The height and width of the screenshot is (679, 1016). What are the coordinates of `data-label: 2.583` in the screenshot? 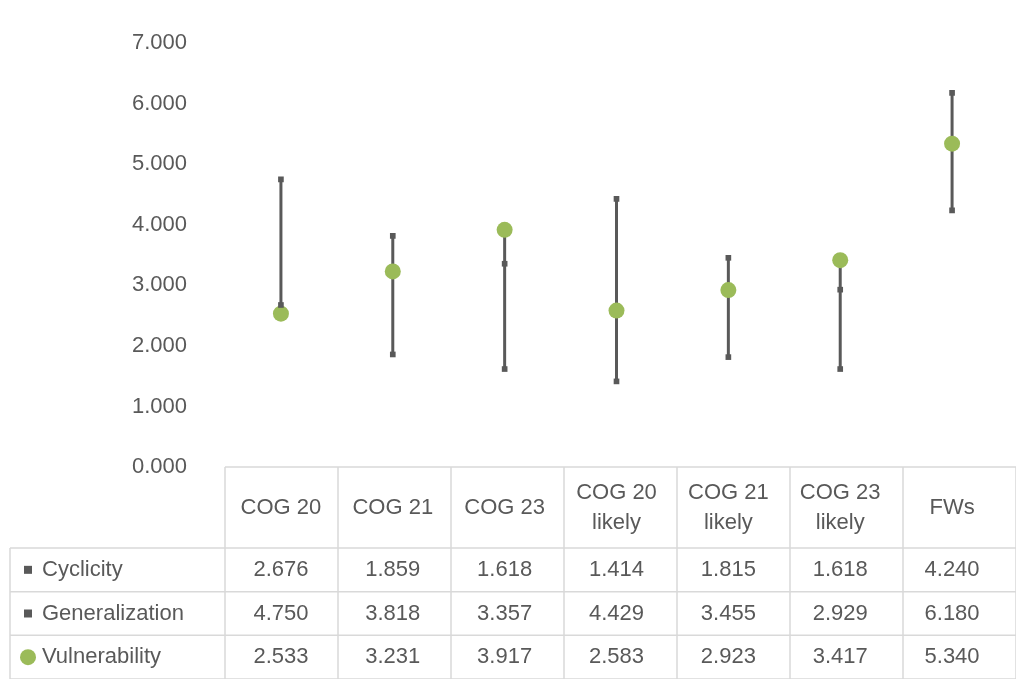 It's located at (616, 656).